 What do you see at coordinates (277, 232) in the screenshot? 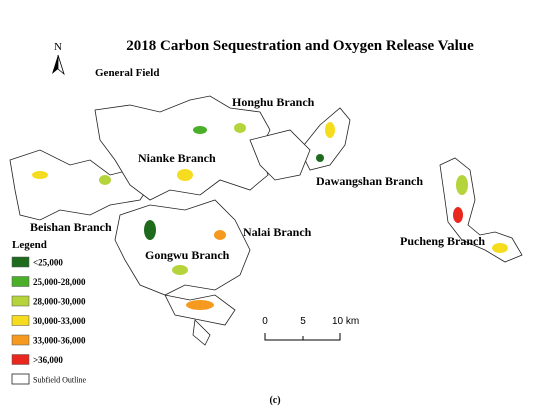
I see `branch-label: Nalai Branch` at bounding box center [277, 232].